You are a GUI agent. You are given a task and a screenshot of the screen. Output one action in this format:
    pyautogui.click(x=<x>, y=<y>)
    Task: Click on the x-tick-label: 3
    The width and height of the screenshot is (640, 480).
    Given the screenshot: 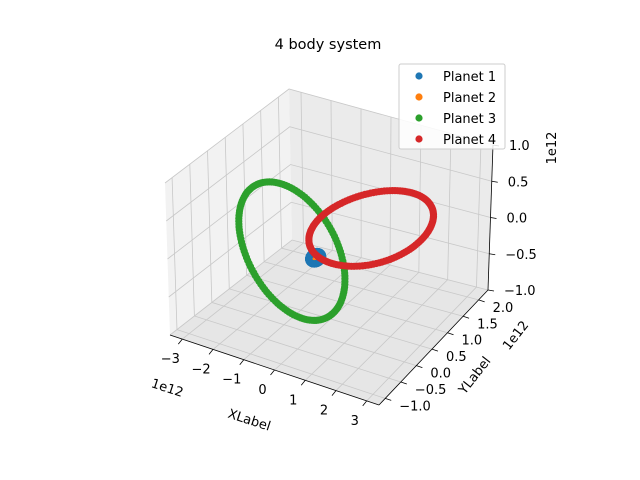 What is the action you would take?
    pyautogui.click(x=355, y=421)
    